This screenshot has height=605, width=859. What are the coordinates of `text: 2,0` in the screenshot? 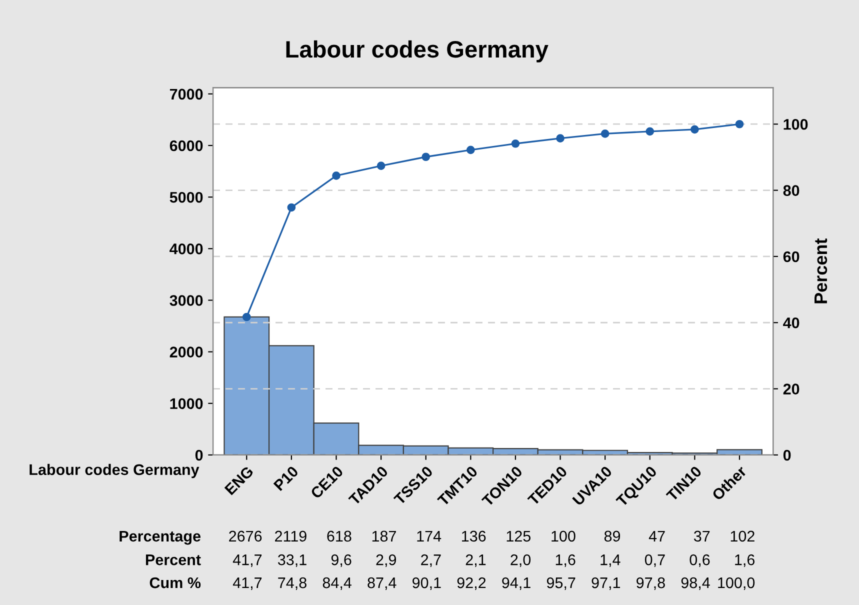 It's located at (520, 561).